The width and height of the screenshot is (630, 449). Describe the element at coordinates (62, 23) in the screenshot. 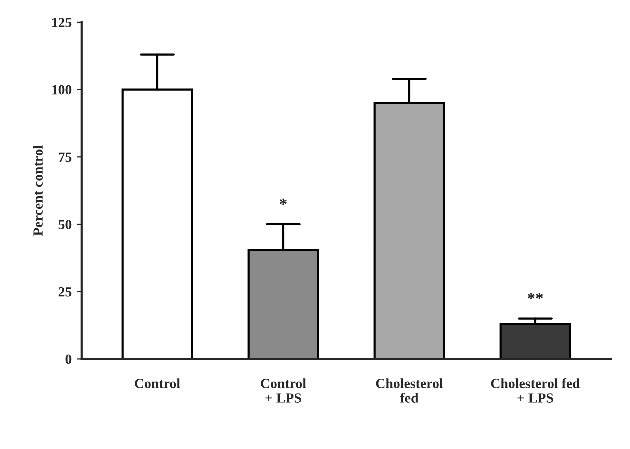

I see `y-tick-label: 125` at that location.